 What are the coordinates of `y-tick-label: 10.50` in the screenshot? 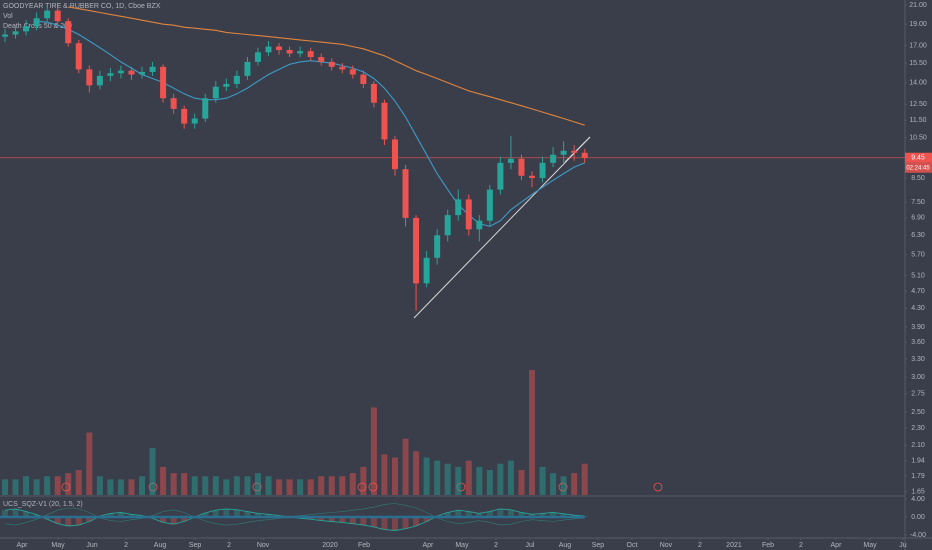 It's located at (918, 137).